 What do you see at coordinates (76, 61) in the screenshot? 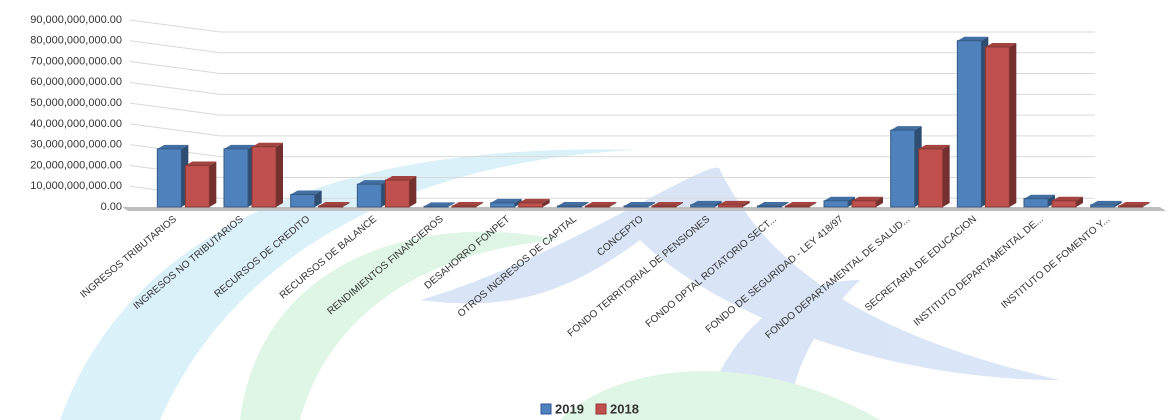
I see `y-tick-label: 70,000,000,000.00` at bounding box center [76, 61].